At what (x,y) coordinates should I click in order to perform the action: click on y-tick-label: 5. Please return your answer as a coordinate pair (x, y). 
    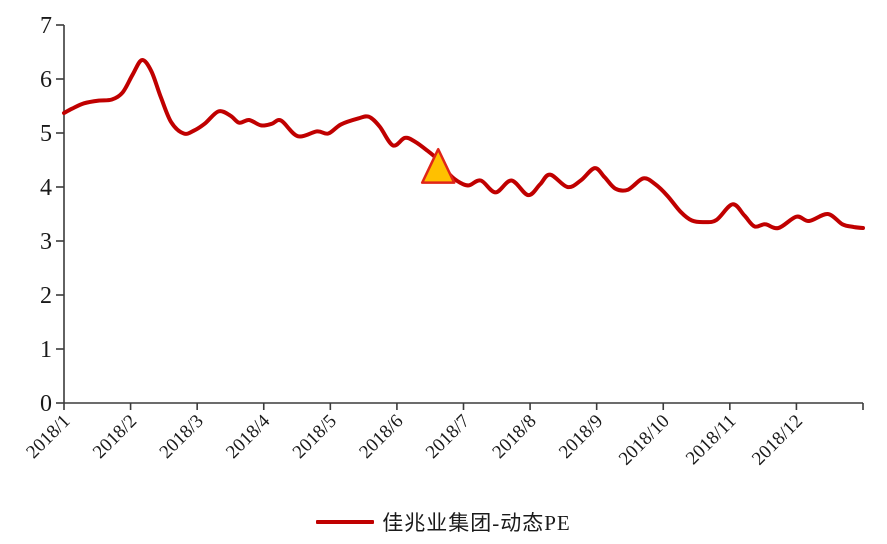
    Looking at the image, I should click on (46, 134).